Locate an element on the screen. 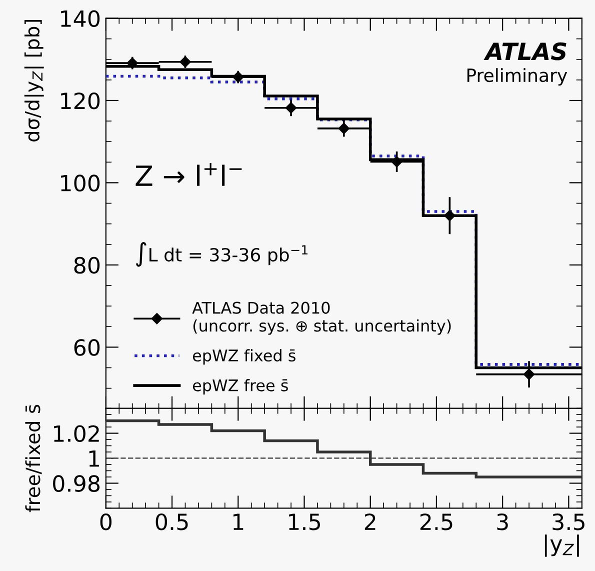 The height and width of the screenshot is (571, 595). x-tick-label: 2.5 is located at coordinates (436, 521).